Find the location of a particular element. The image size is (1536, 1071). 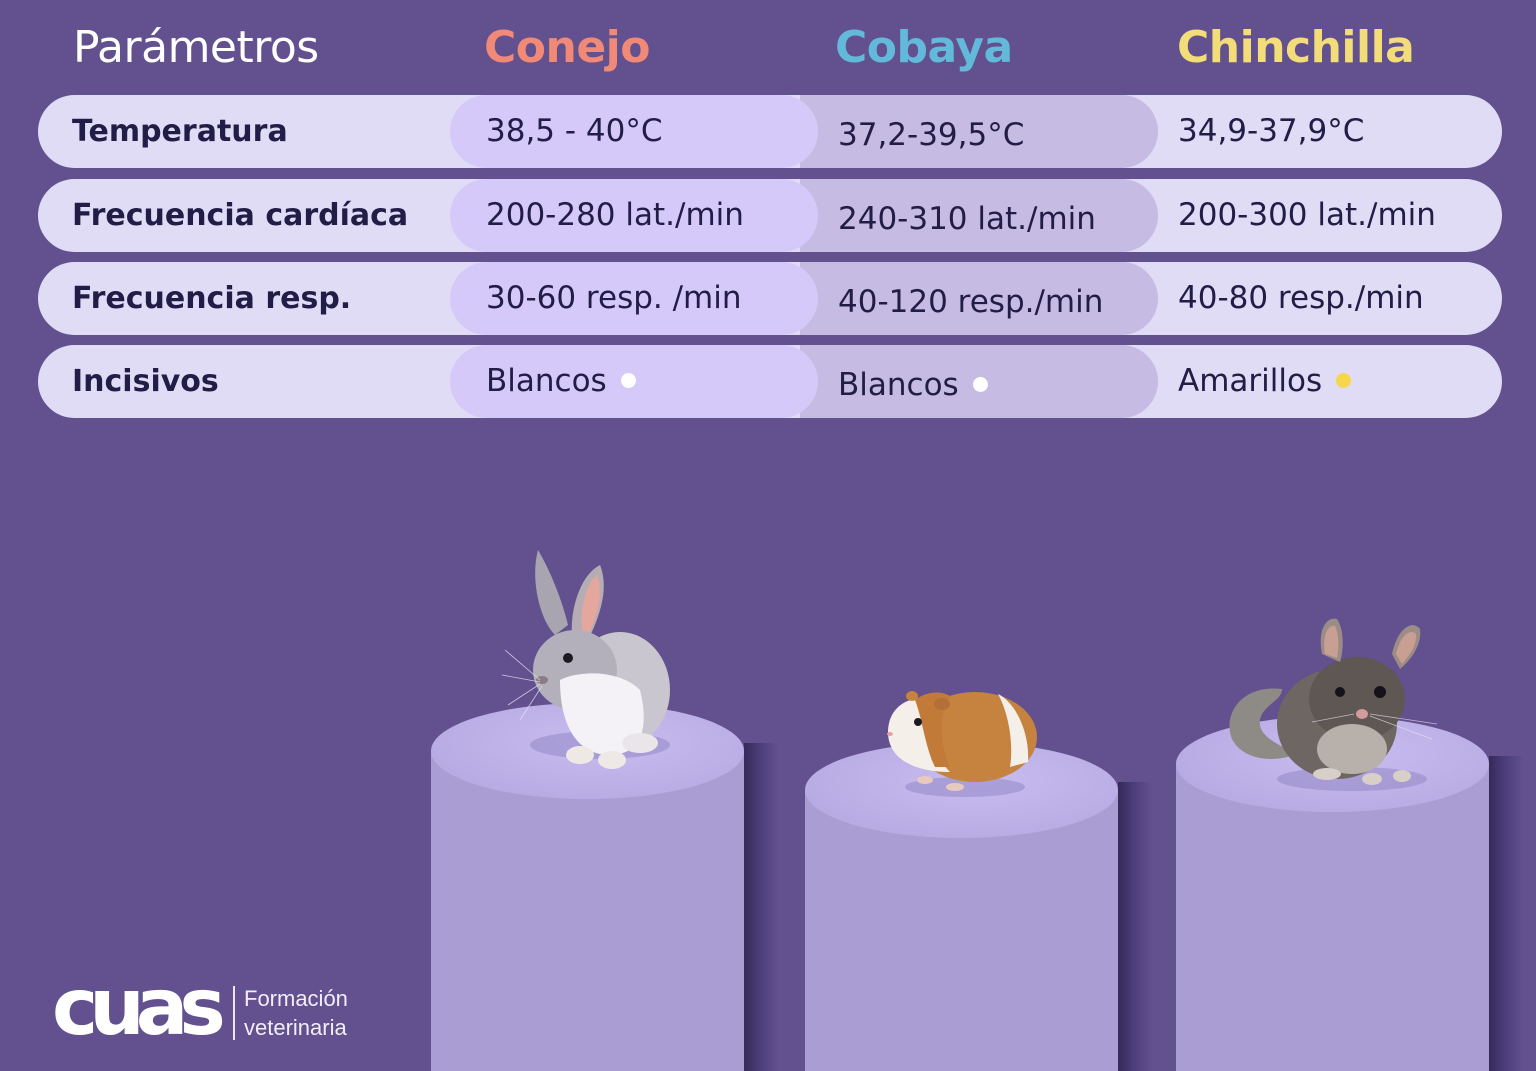

row-label: Frecuencia resp. is located at coordinates (212, 298).